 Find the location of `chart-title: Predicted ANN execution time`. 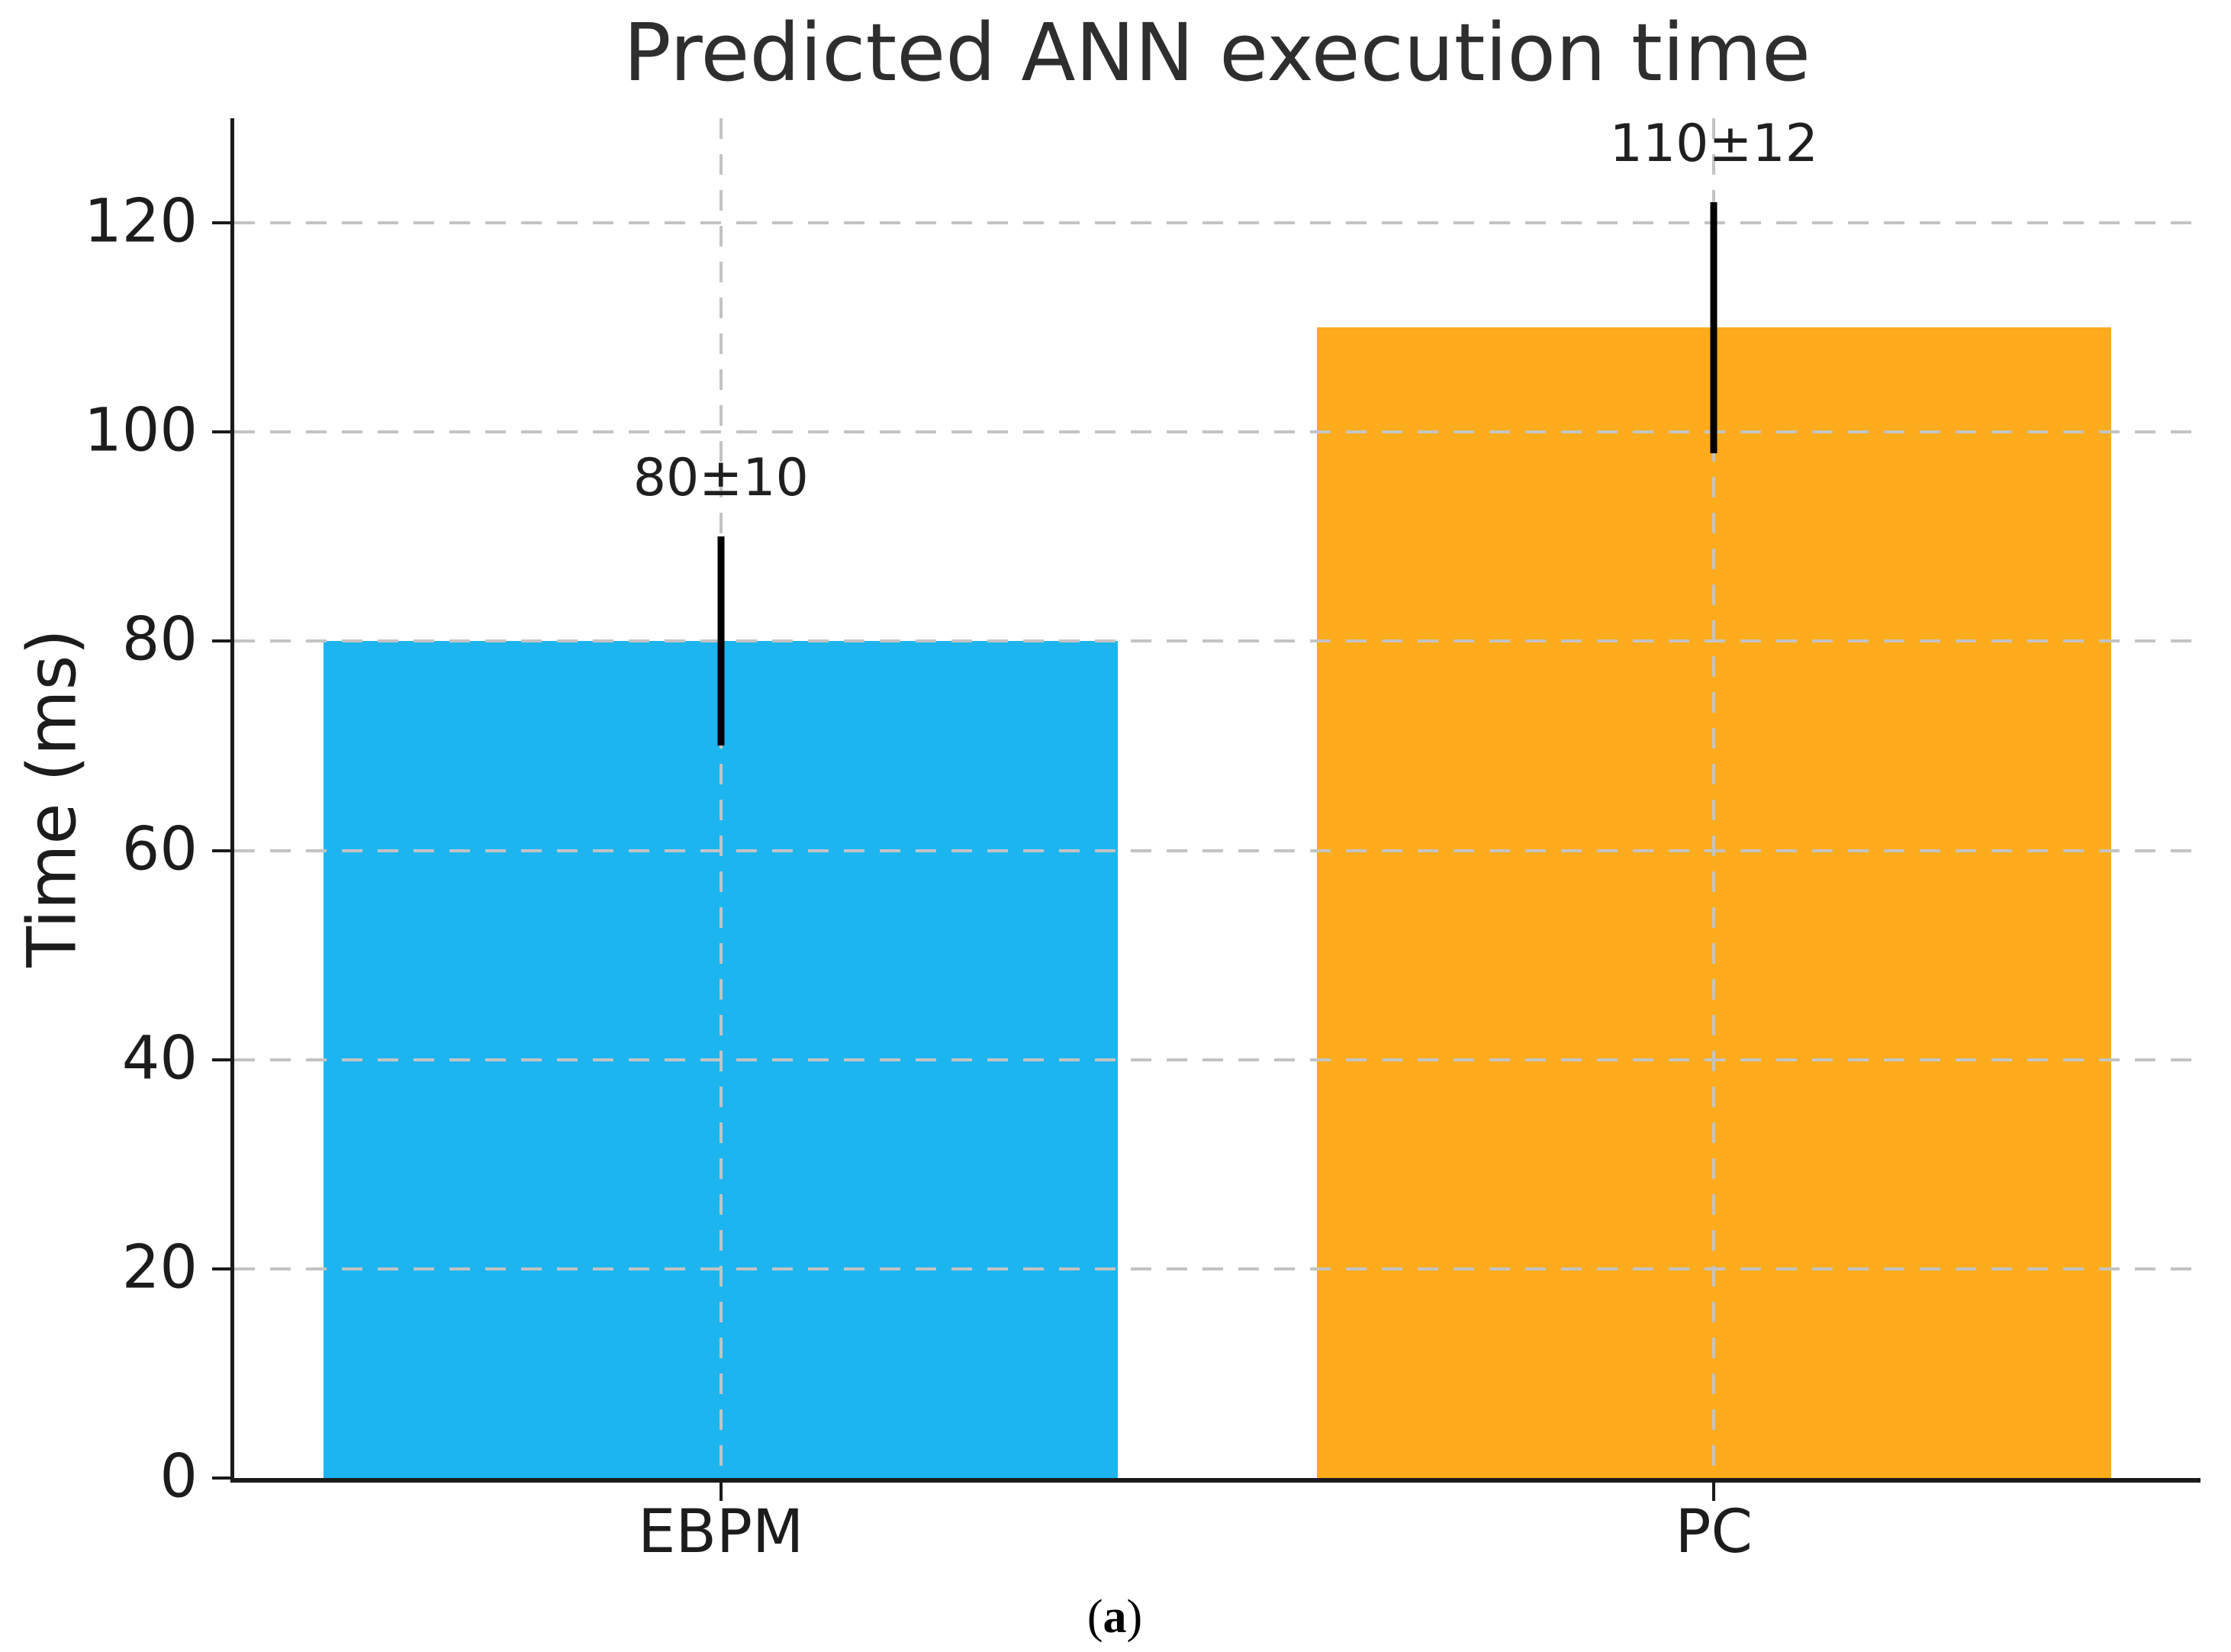

chart-title: Predicted ANN execution time is located at coordinates (1217, 53).